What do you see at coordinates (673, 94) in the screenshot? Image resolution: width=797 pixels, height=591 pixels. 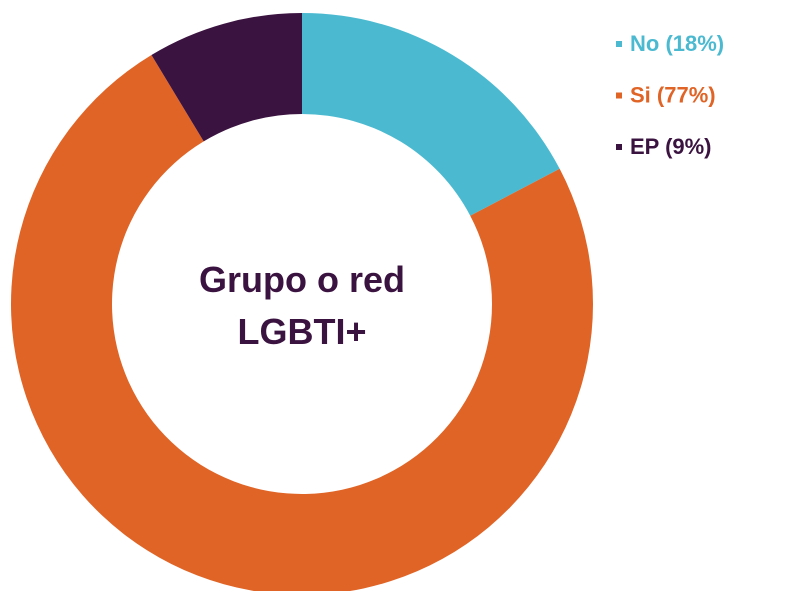 I see `legend-label: Si (77%)` at bounding box center [673, 94].